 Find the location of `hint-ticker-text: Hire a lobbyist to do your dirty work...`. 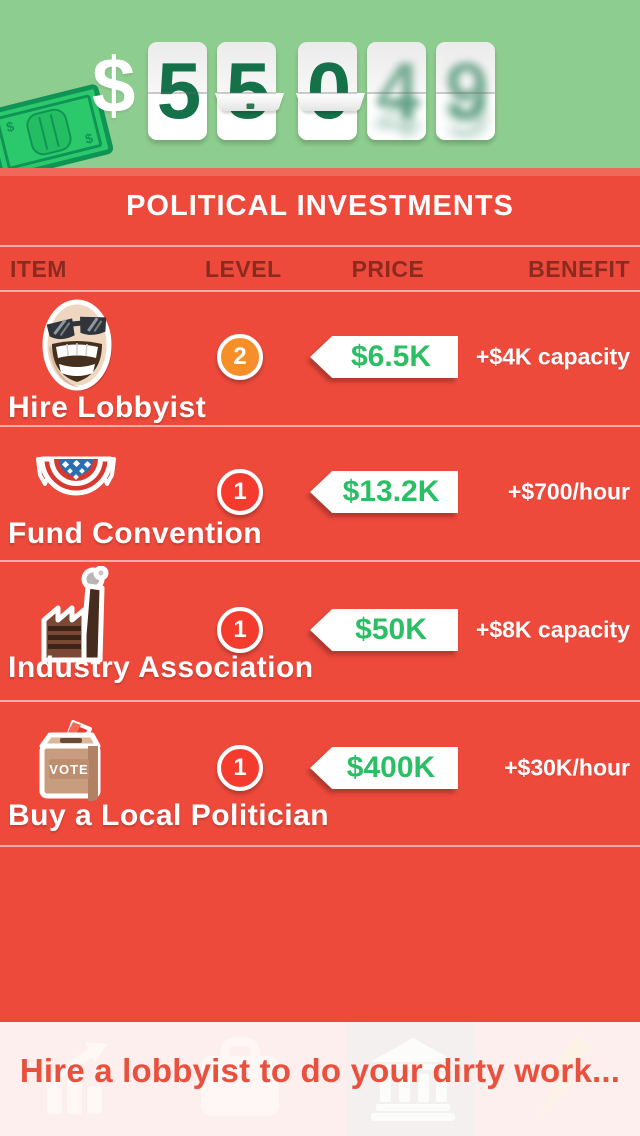

hint-ticker-text: Hire a lobbyist to do your dirty work... is located at coordinates (320, 1070).